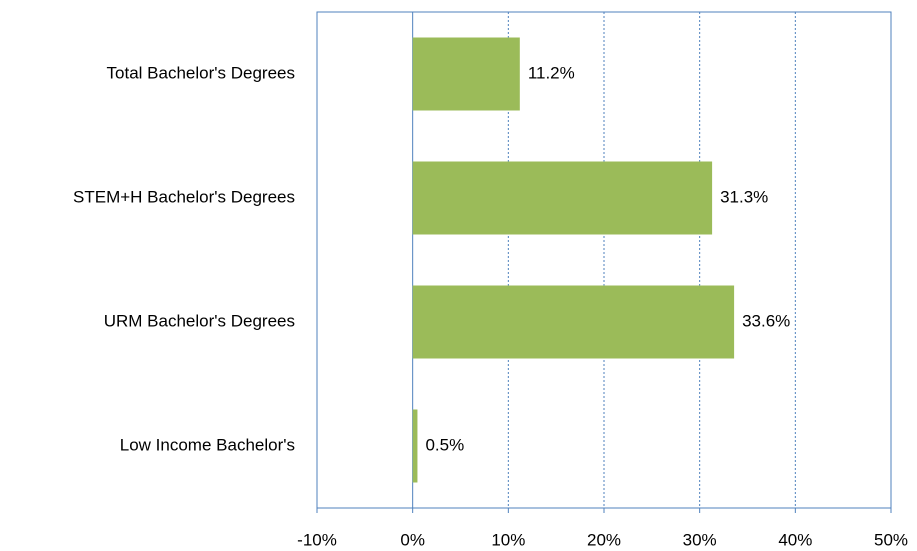 Image resolution: width=917 pixels, height=551 pixels. I want to click on x-tick-label: -10%, so click(317, 539).